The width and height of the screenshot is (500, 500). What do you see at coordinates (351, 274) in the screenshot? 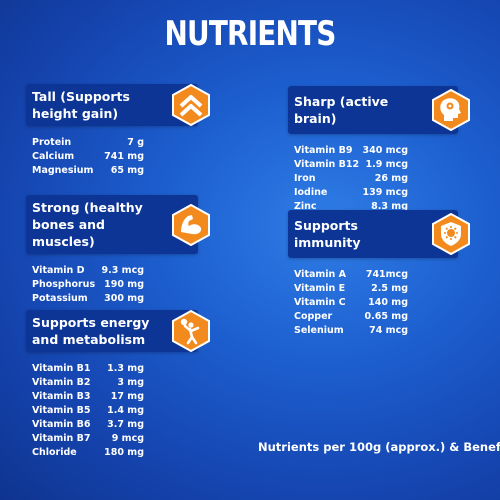
I see `nutrient-row: Vitamin A 741mcg` at bounding box center [351, 274].